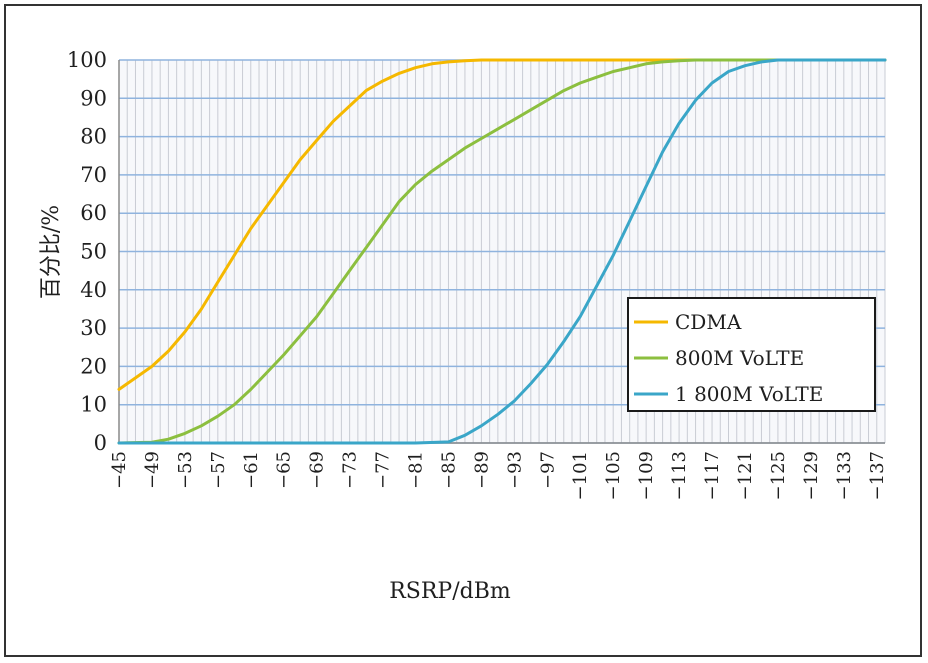 The width and height of the screenshot is (928, 663). I want to click on y-tick-label: 10, so click(93, 405).